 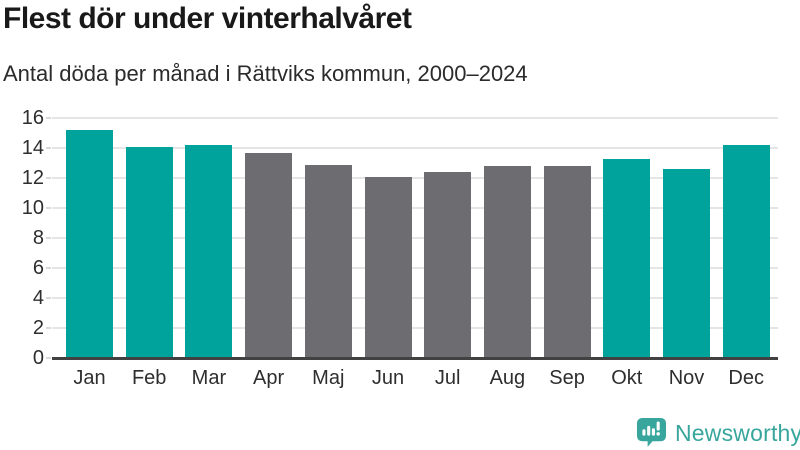 I want to click on x-axis-label-sep: Sep, so click(x=567, y=378).